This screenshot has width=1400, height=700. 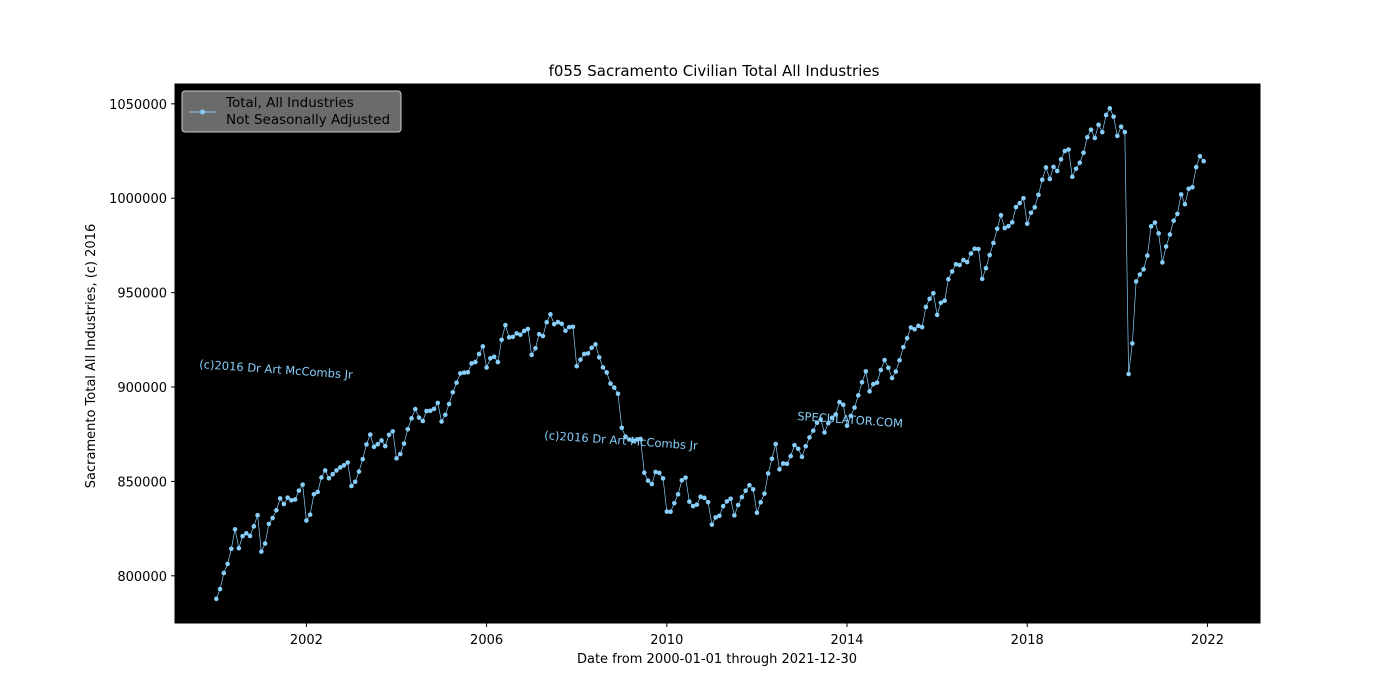 What do you see at coordinates (1207, 640) in the screenshot?
I see `x-tick-label: 2022` at bounding box center [1207, 640].